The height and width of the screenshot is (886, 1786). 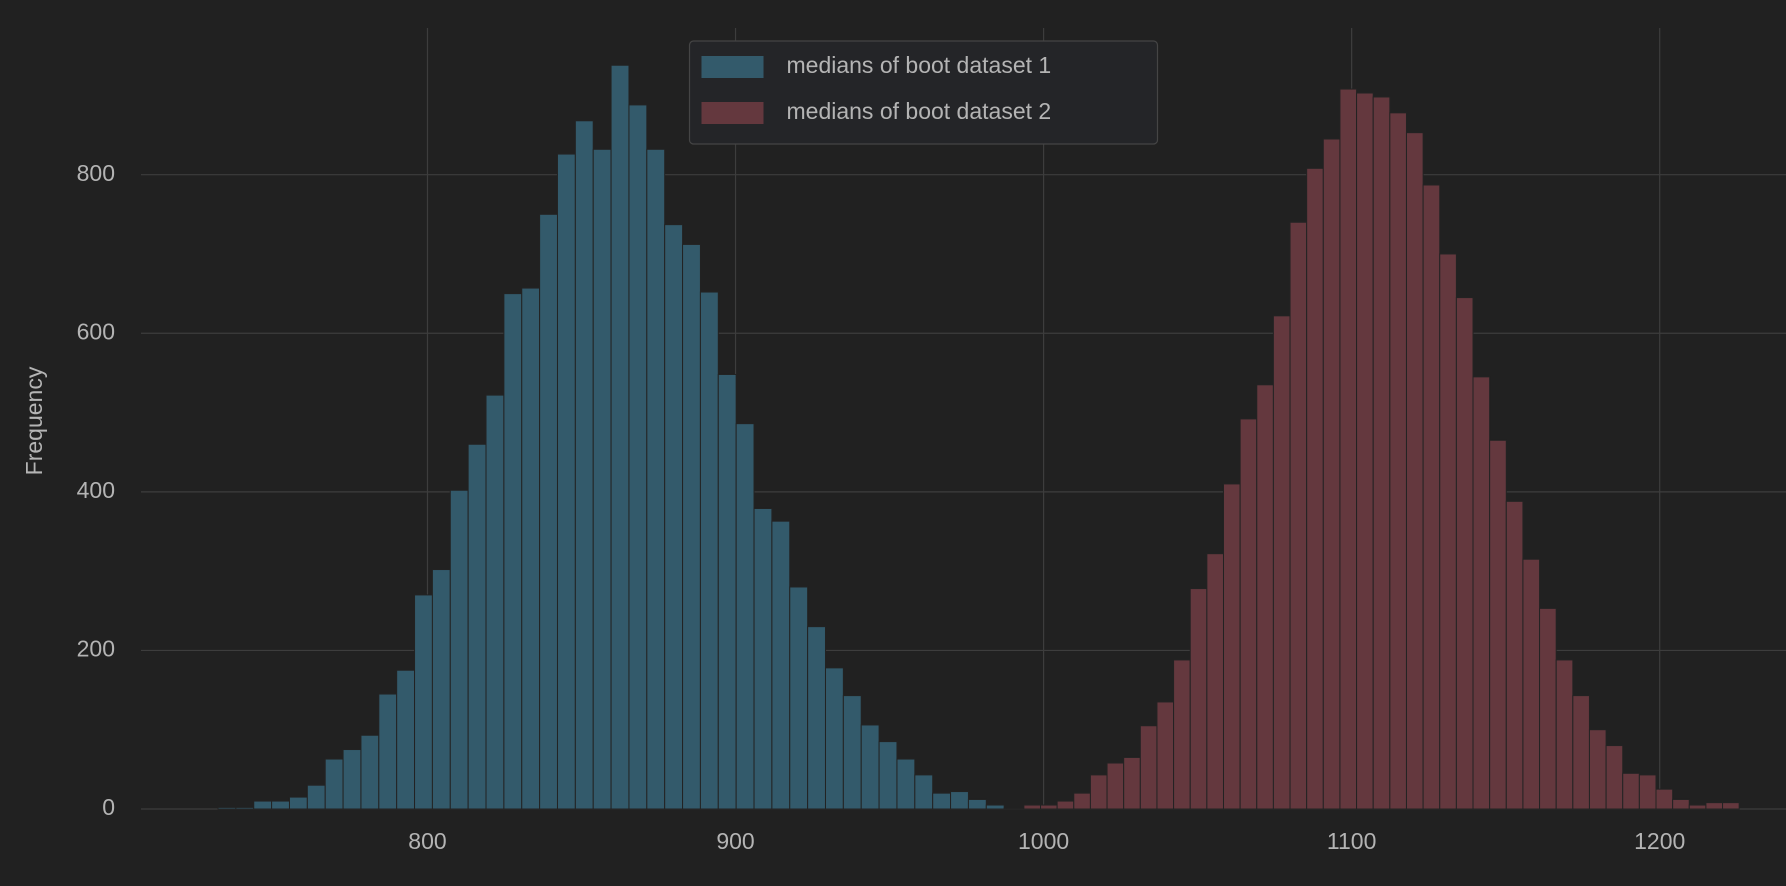 What do you see at coordinates (96, 648) in the screenshot?
I see `y-tick-label: 200` at bounding box center [96, 648].